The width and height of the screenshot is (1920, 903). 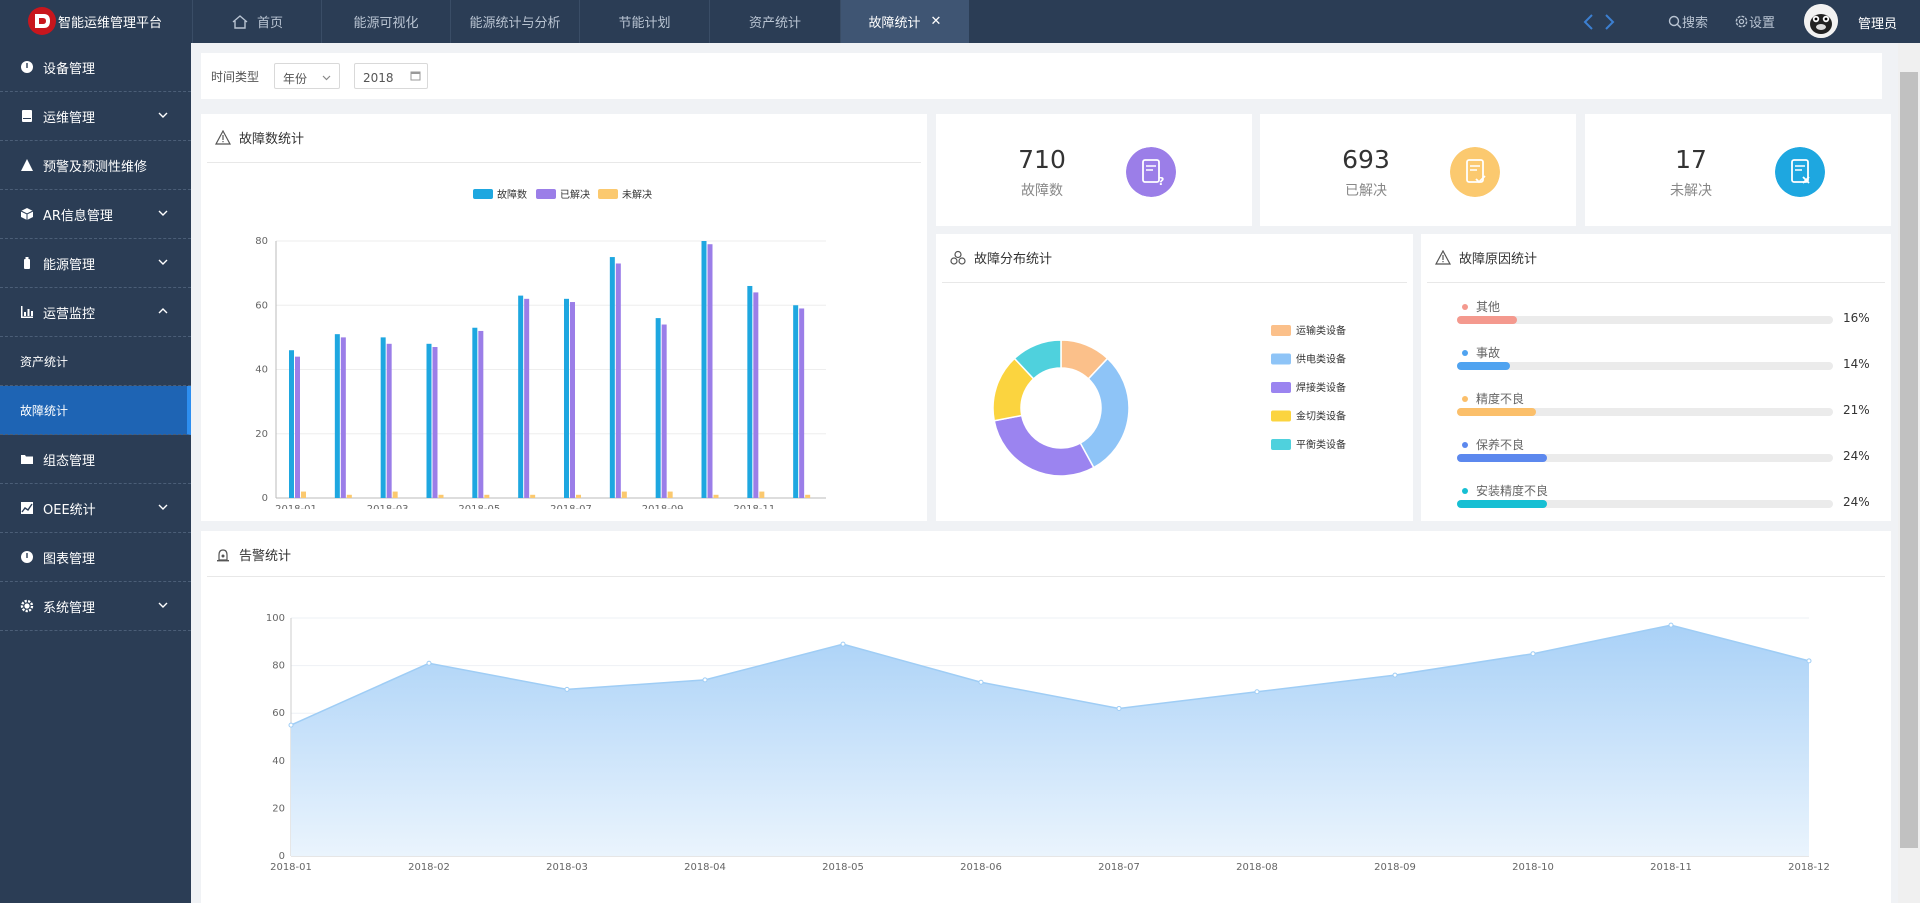 What do you see at coordinates (1321, 444) in the screenshot?
I see `legend-label: 平衡类设备` at bounding box center [1321, 444].